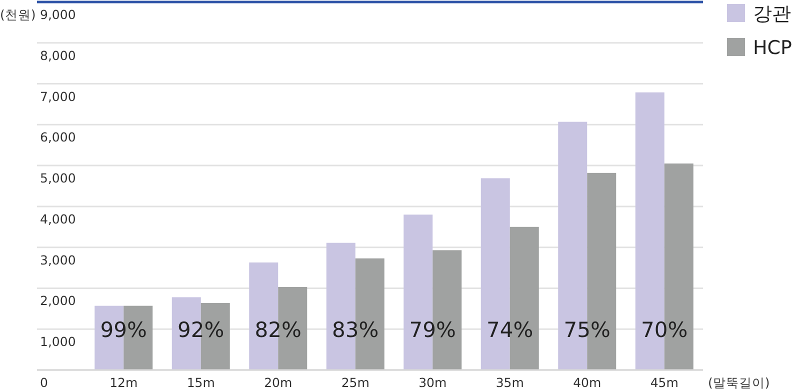  What do you see at coordinates (201, 330) in the screenshot?
I see `annotation: 92%` at bounding box center [201, 330].